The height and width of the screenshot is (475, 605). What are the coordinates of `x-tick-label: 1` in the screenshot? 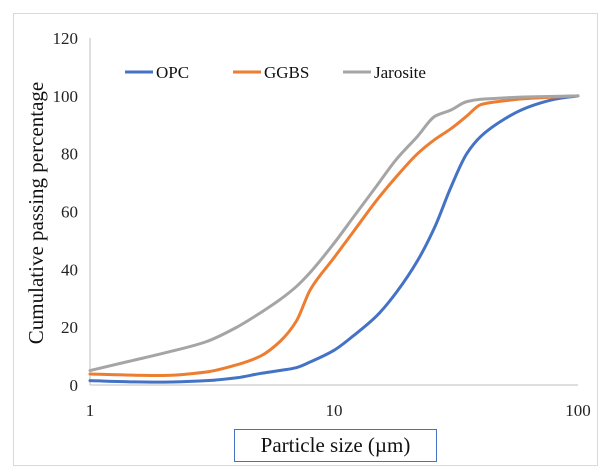 It's located at (90, 410).